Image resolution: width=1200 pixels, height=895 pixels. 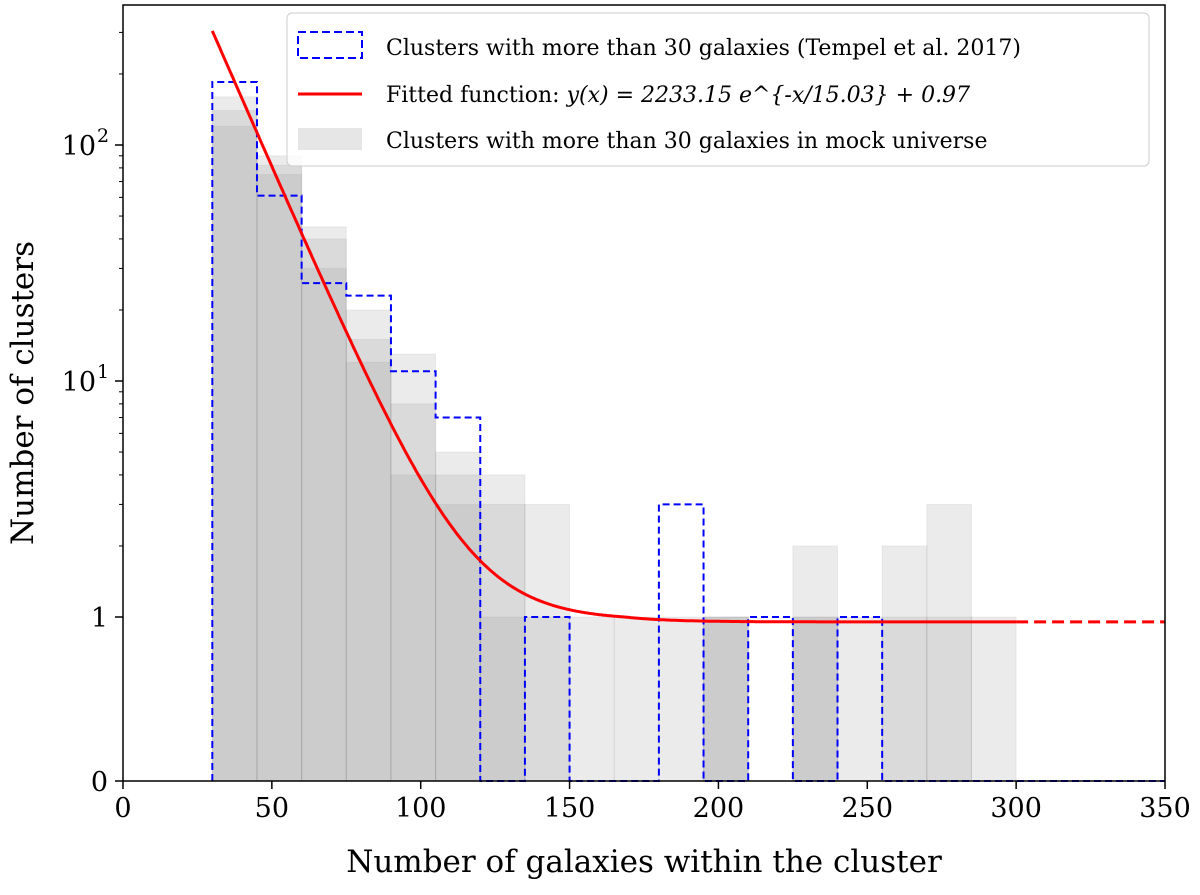 What do you see at coordinates (272, 808) in the screenshot?
I see `x-tick-label: 50` at bounding box center [272, 808].